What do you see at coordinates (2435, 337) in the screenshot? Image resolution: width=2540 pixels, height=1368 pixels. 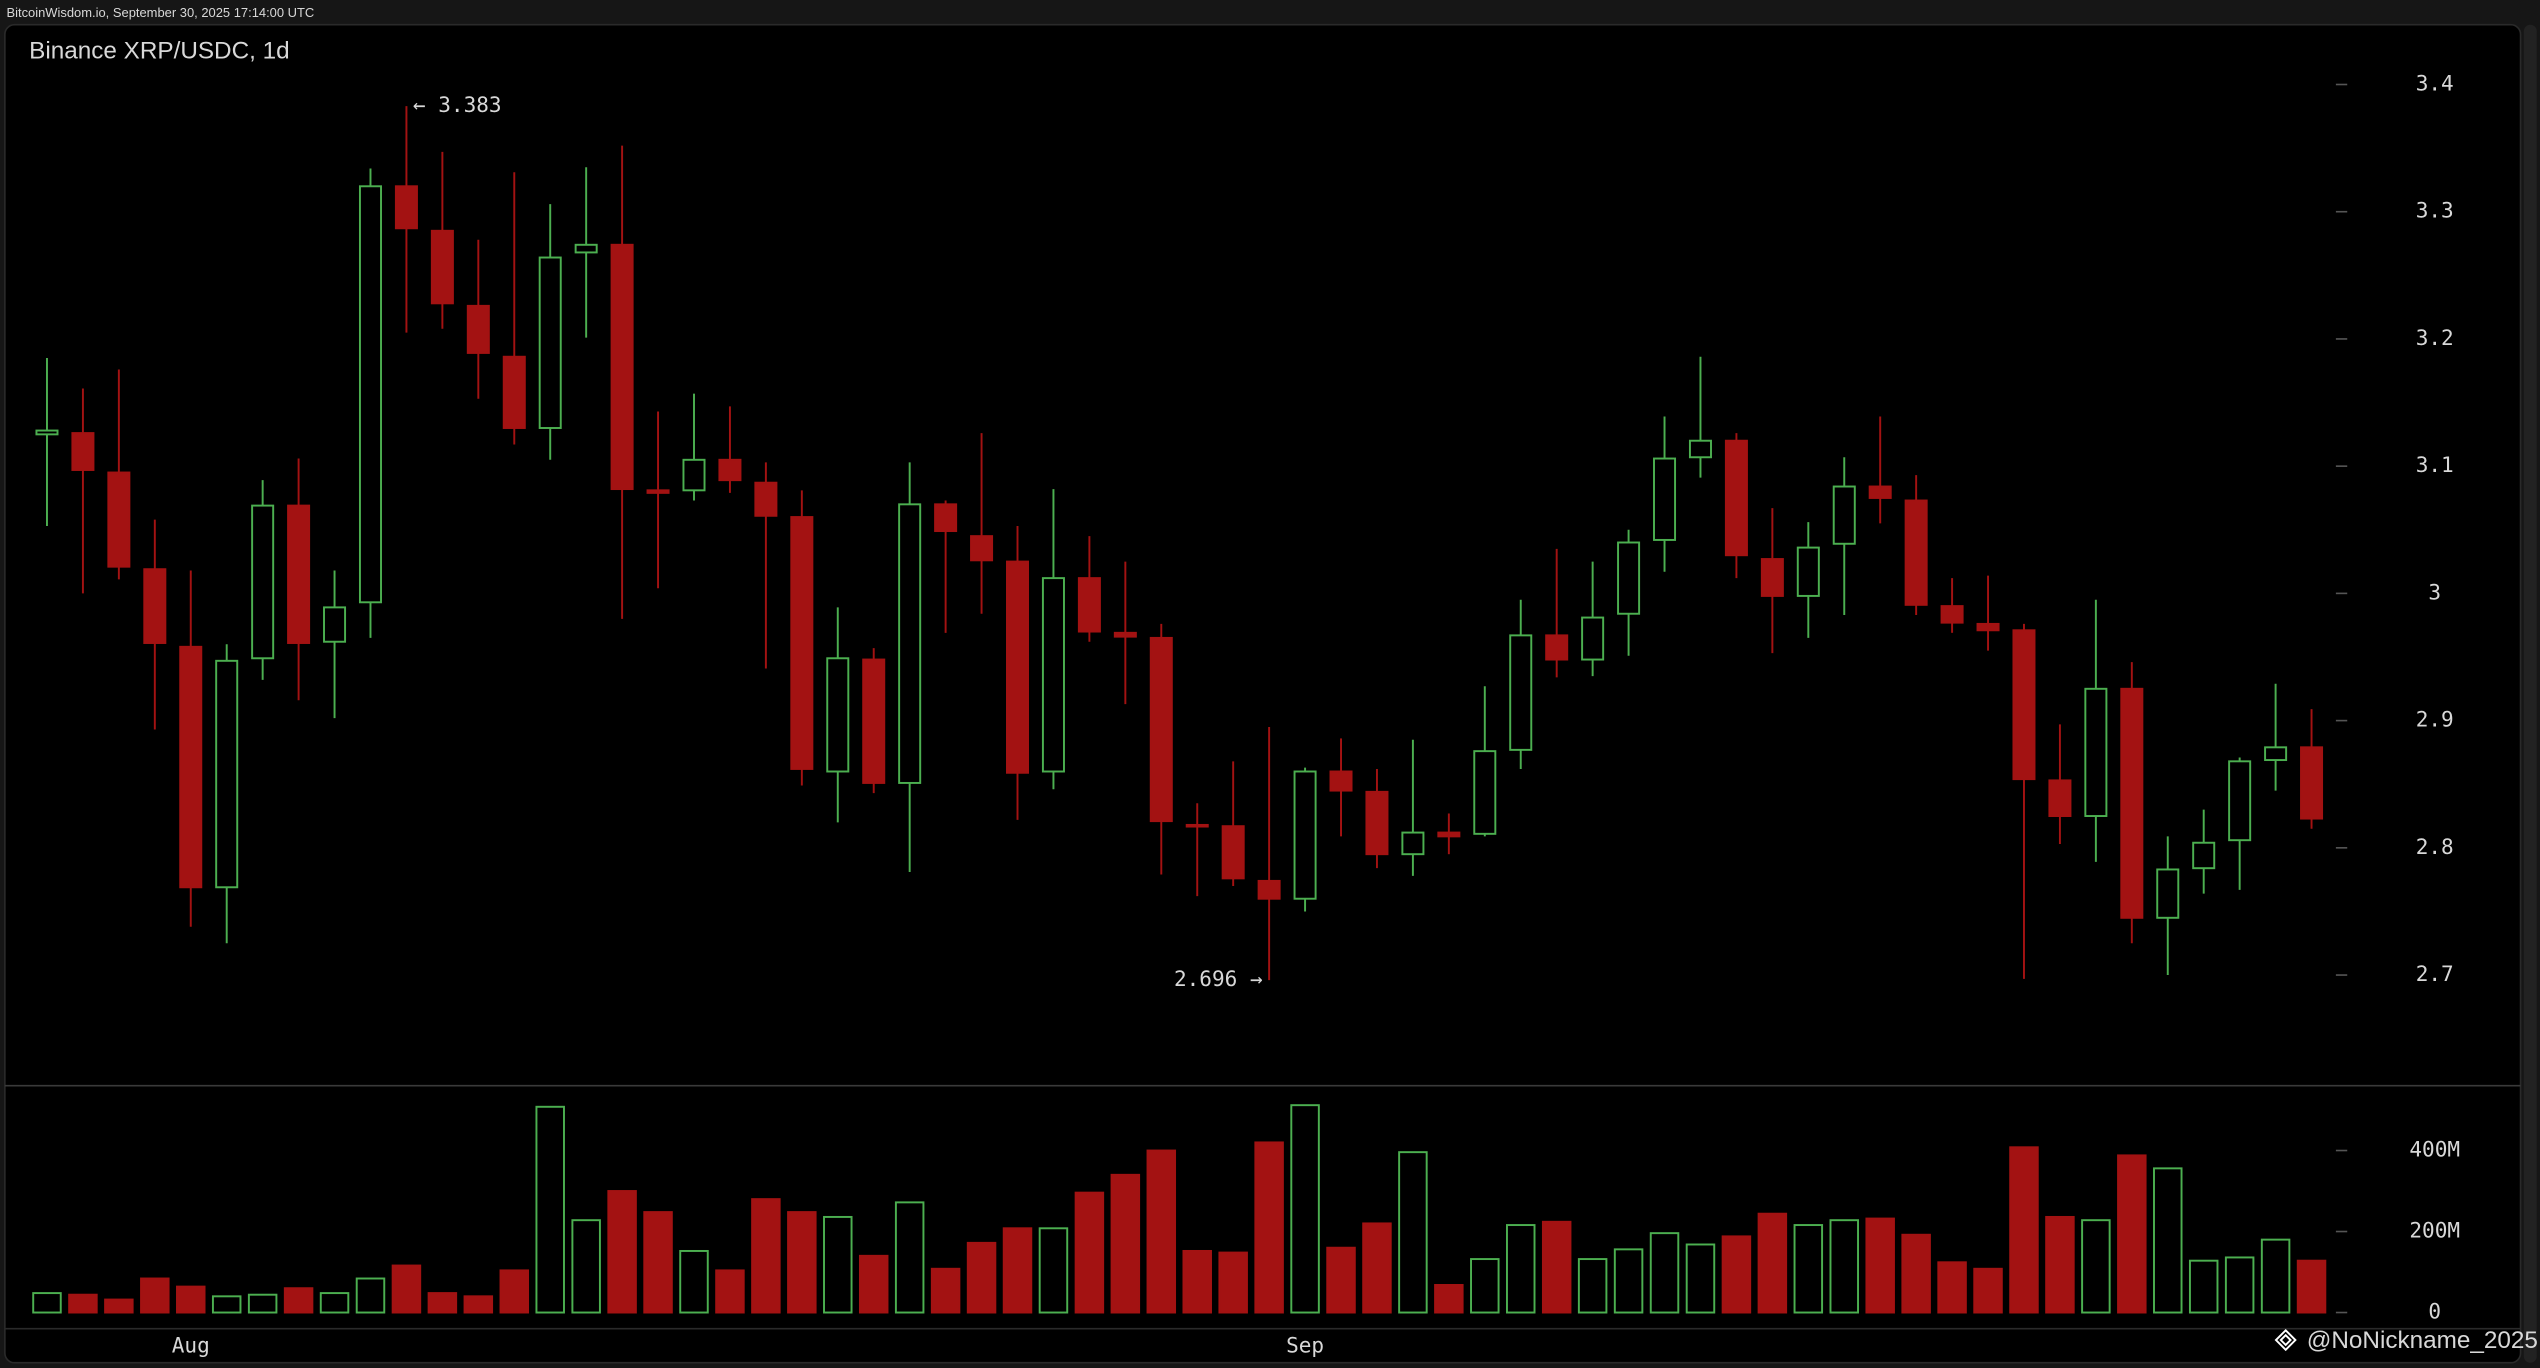 I see `y-tick-label: 3.2` at bounding box center [2435, 337].